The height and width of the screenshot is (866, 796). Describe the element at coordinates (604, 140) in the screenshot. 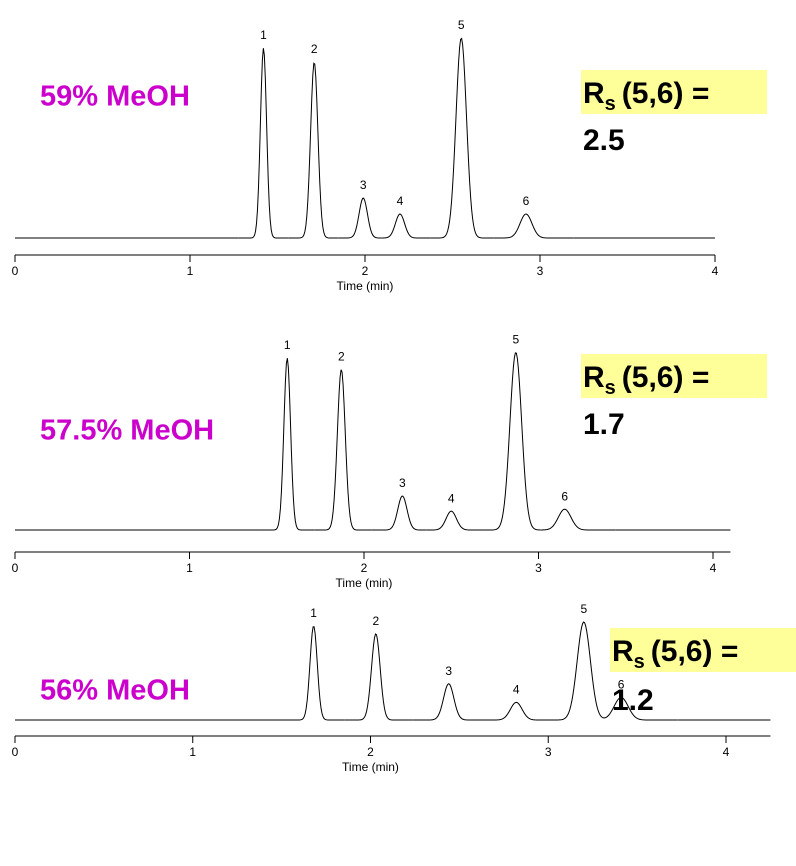

I see `annotation-value: 2.5` at that location.